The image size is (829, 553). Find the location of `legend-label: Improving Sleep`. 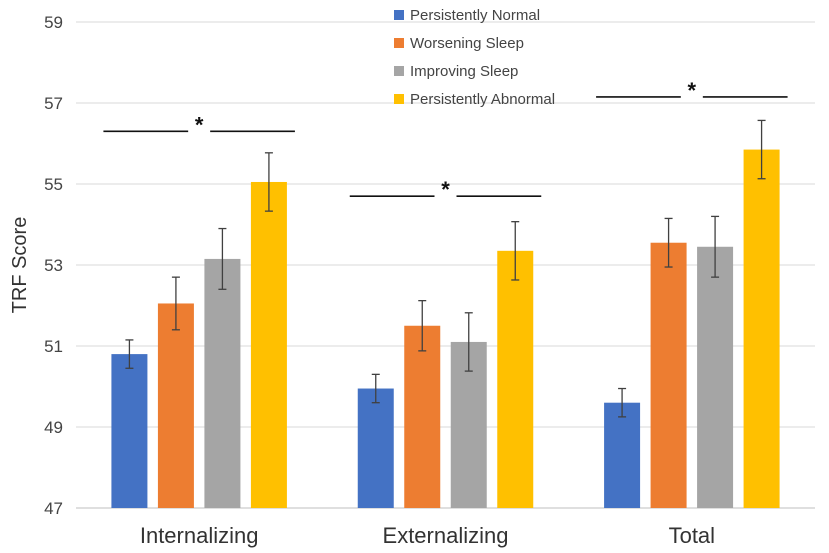

legend-label: Improving Sleep is located at coordinates (464, 71).